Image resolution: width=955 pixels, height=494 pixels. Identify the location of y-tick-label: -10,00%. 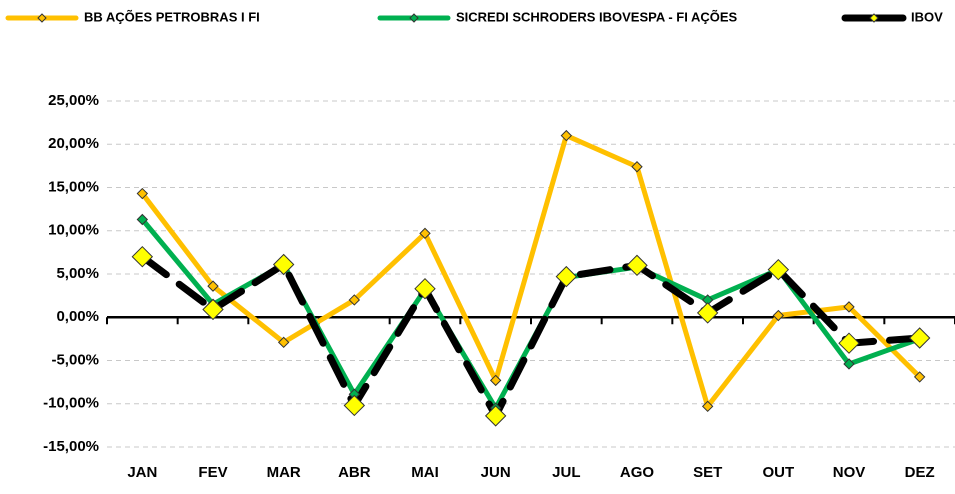
(71, 403).